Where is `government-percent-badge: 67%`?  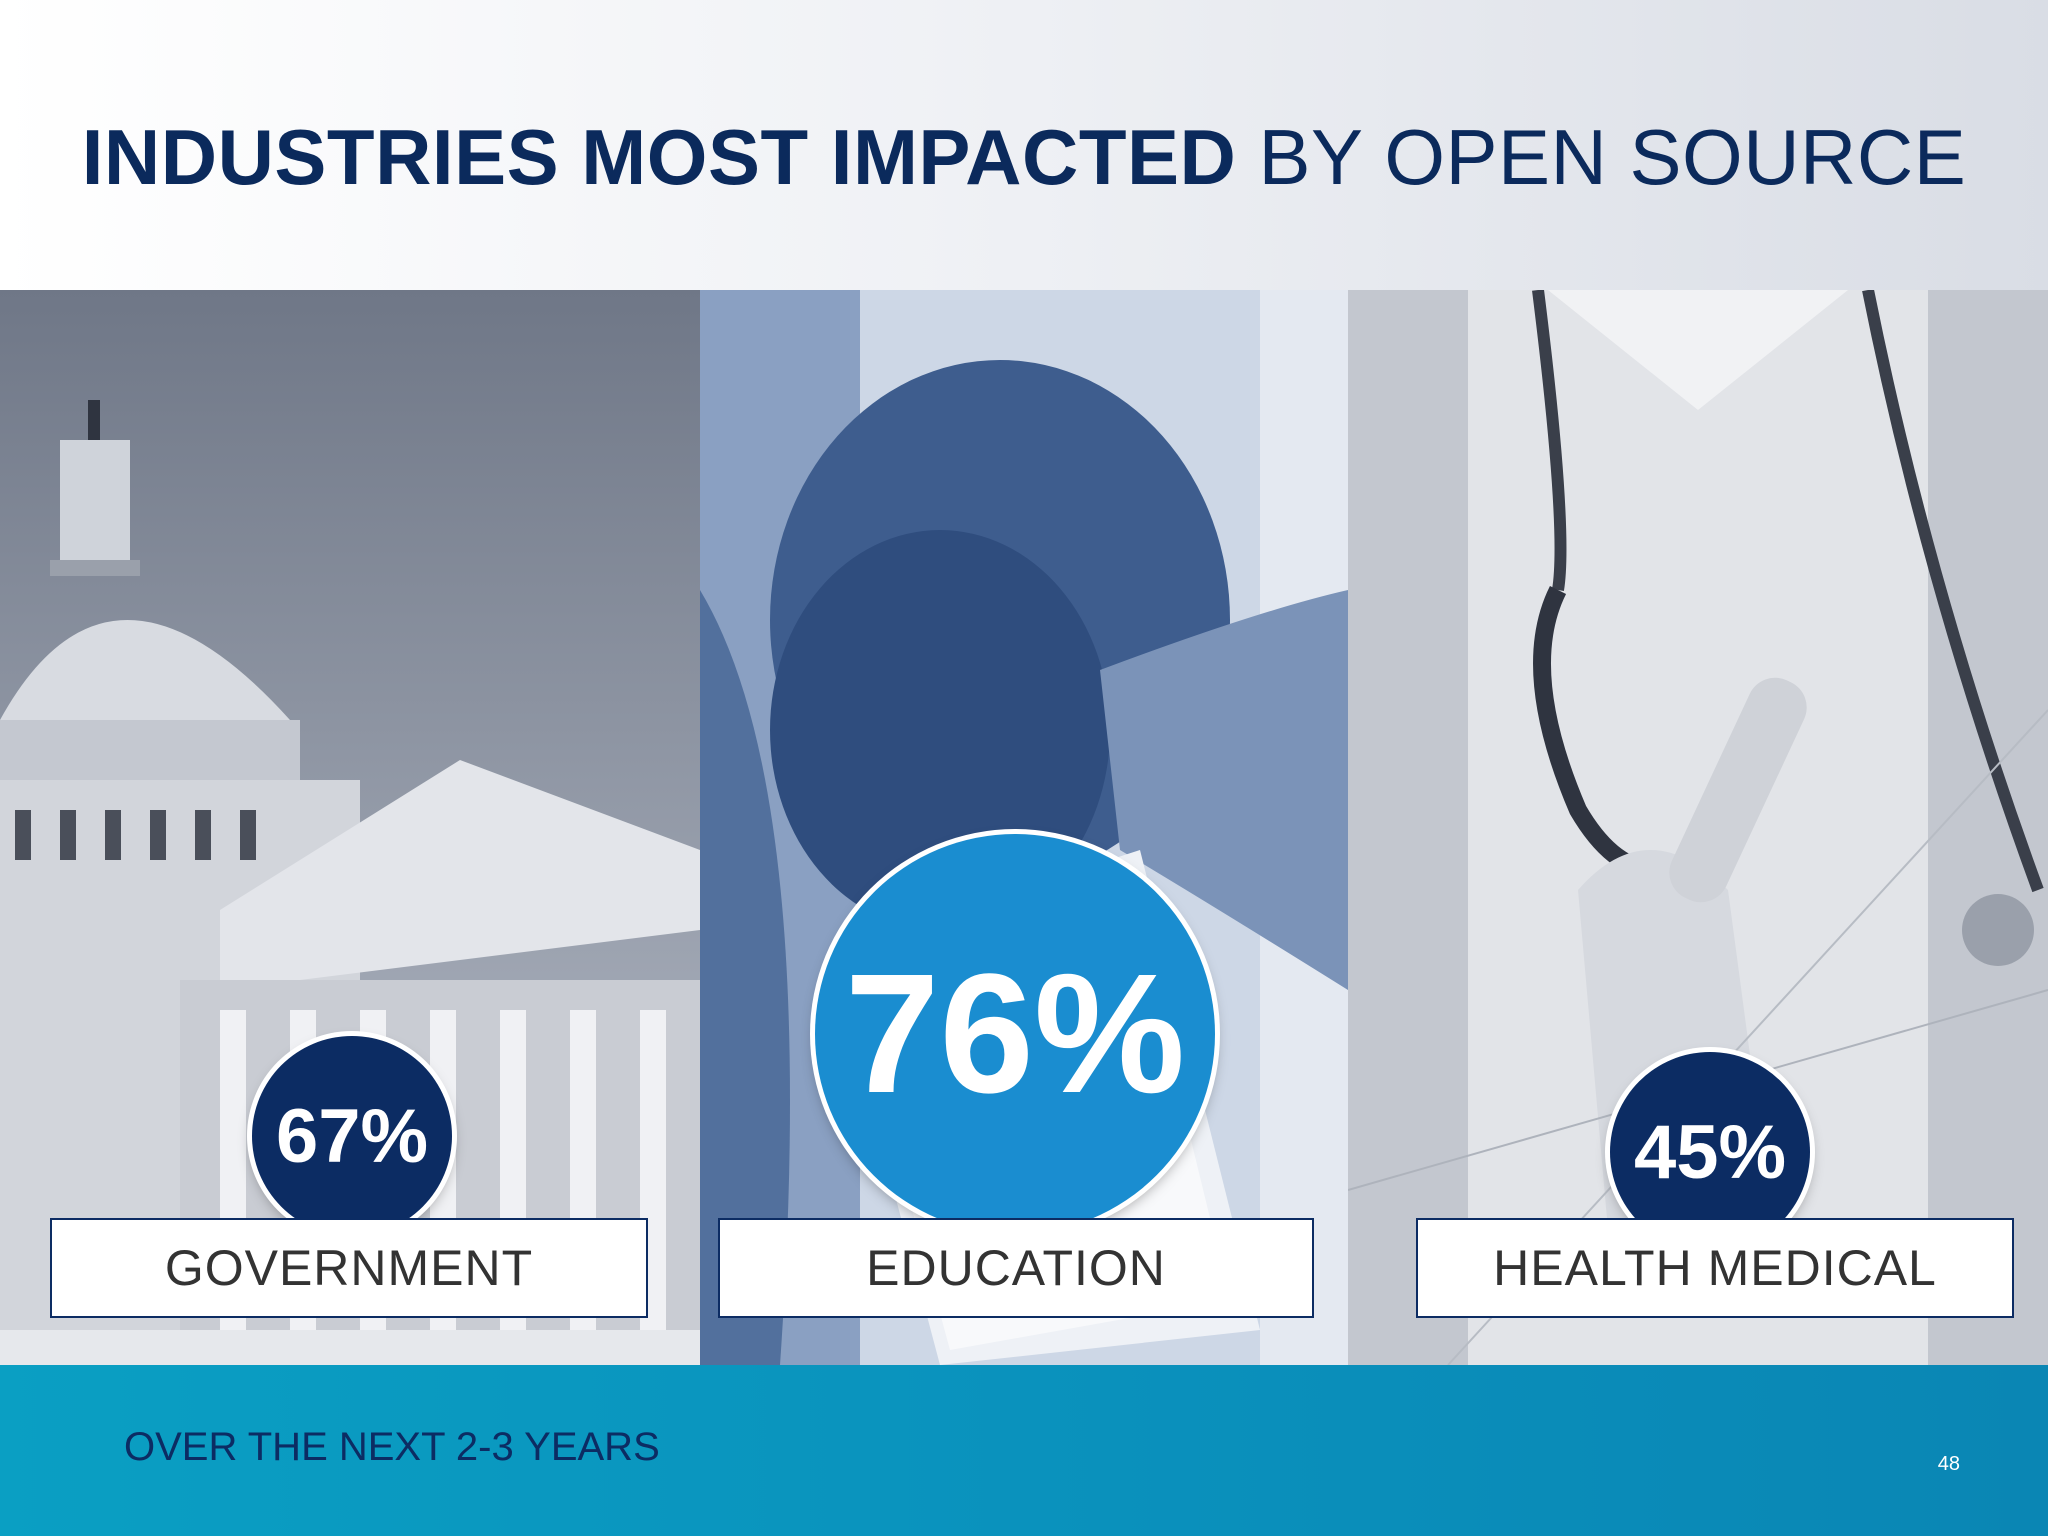 government-percent-badge: 67% is located at coordinates (352, 1136).